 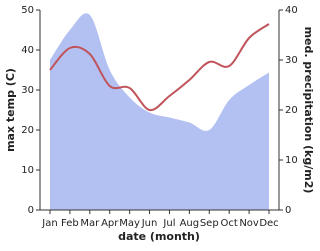 What do you see at coordinates (70, 223) in the screenshot?
I see `x-tick-label: Feb` at bounding box center [70, 223].